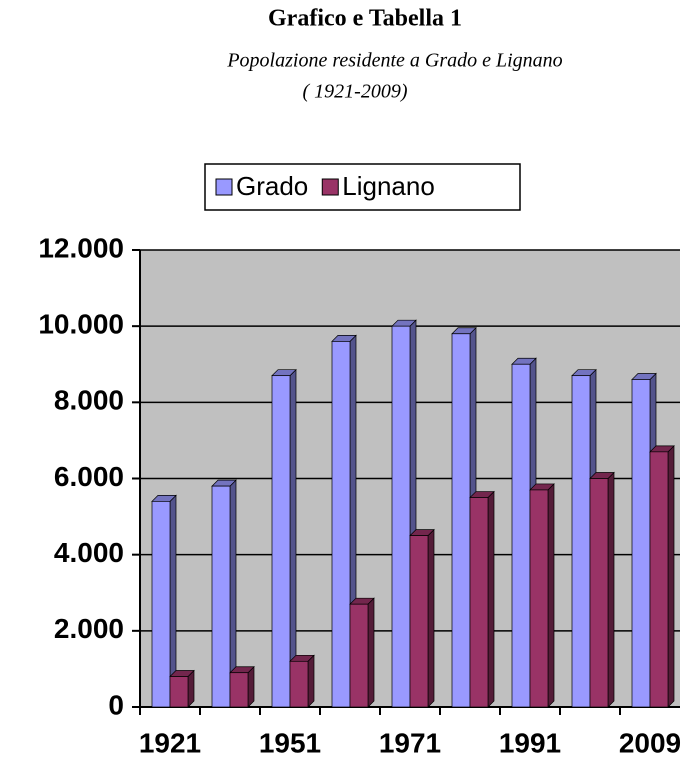 The image size is (688, 766). What do you see at coordinates (650, 742) in the screenshot?
I see `x-tick-label: 2009` at bounding box center [650, 742].